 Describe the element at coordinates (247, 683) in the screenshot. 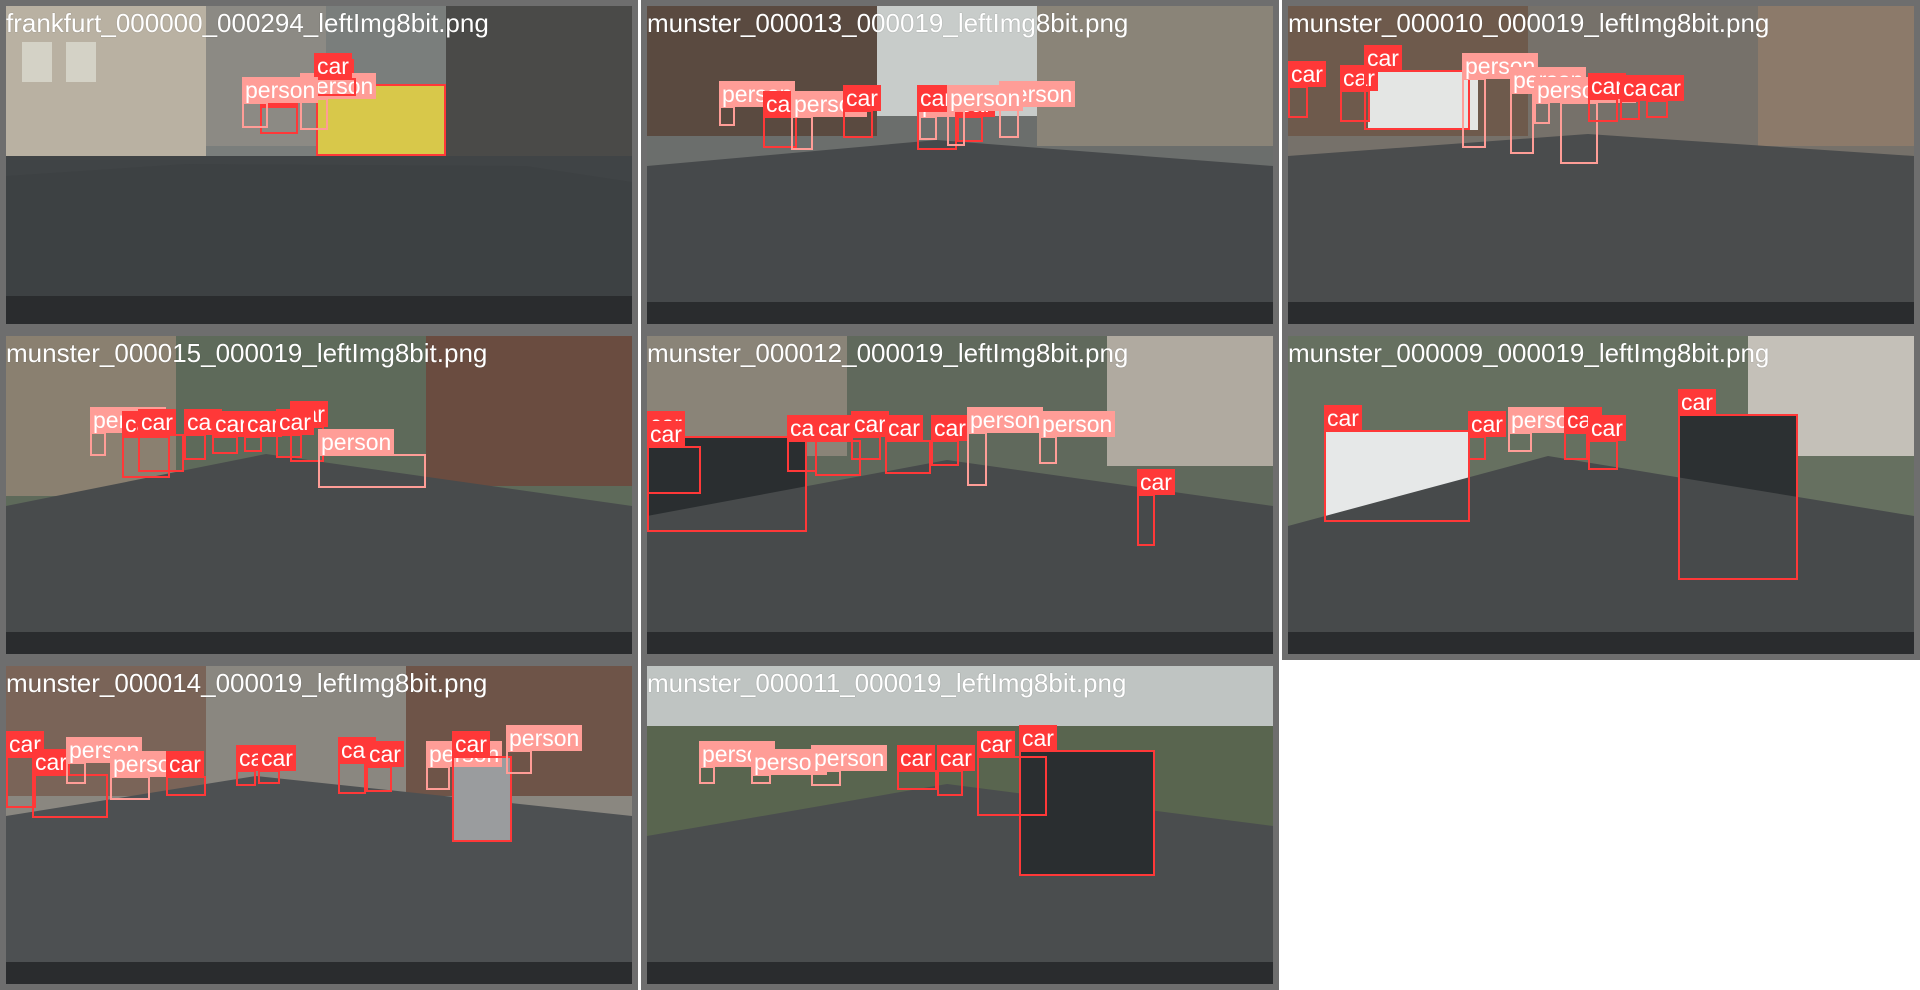

I see `tile-filename: munster_000014_000019_leftImg8bit.png` at that location.